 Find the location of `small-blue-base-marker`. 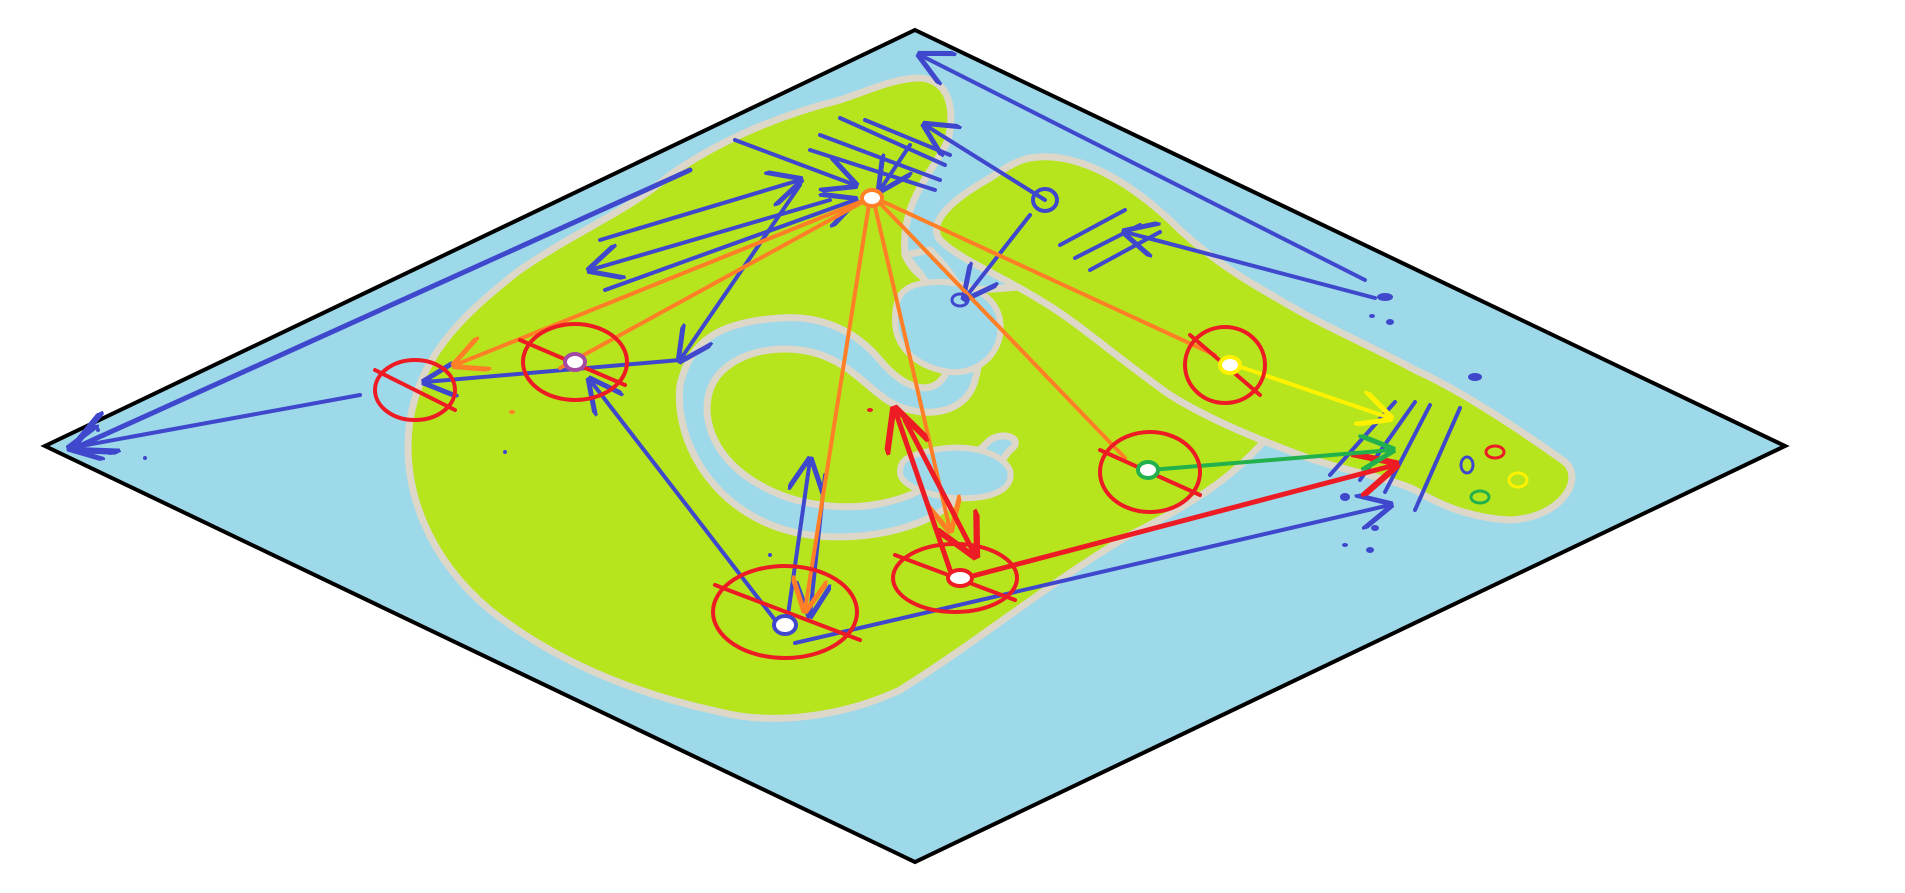

small-blue-base-marker is located at coordinates (960, 300).